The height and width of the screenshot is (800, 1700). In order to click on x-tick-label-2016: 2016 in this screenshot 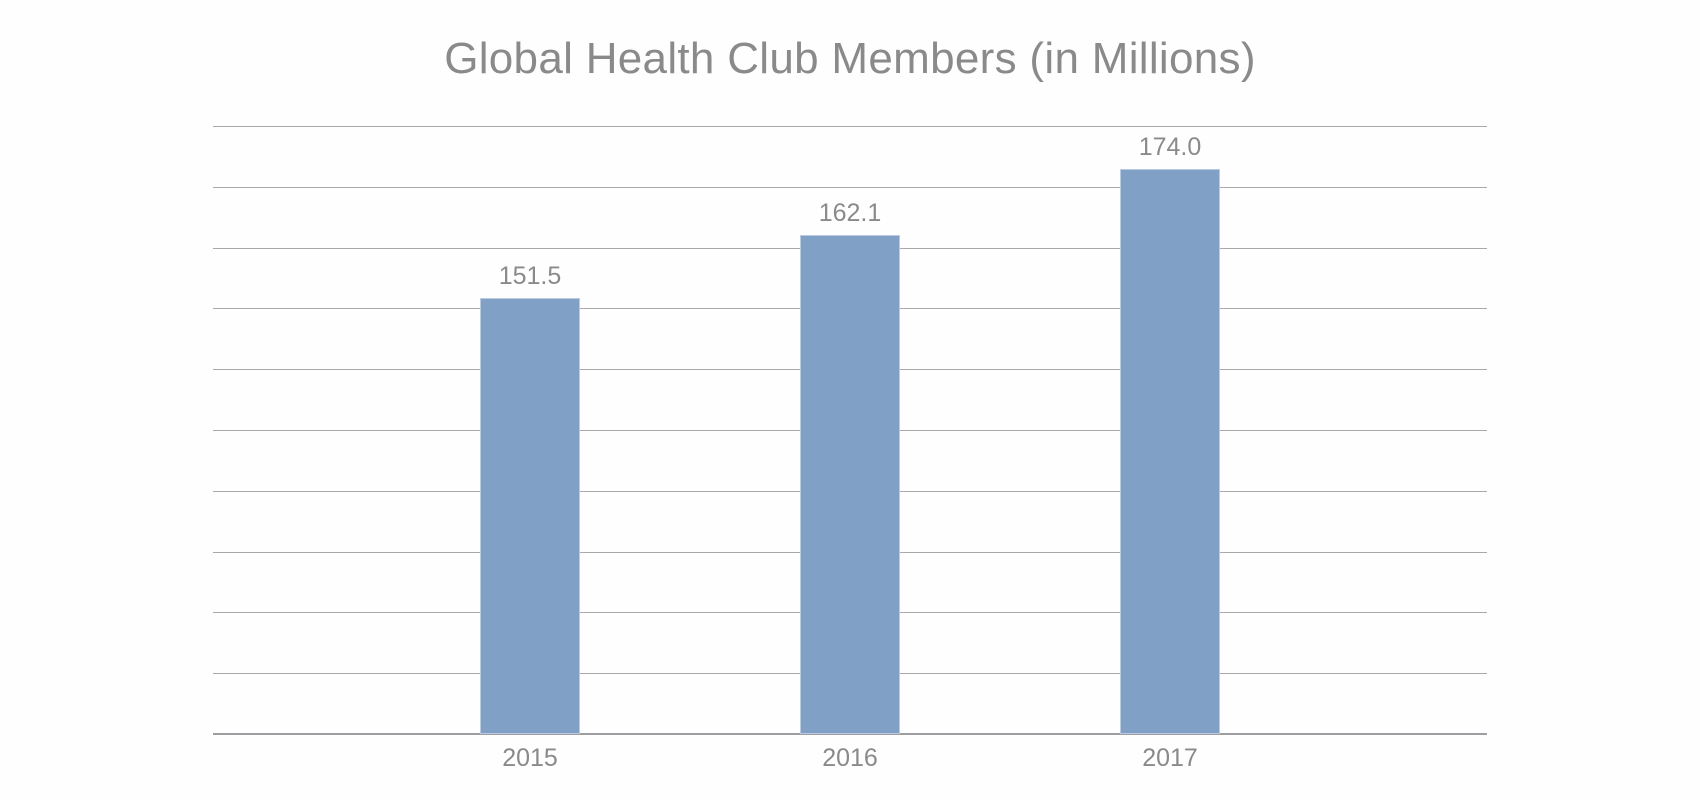, I will do `click(850, 758)`.